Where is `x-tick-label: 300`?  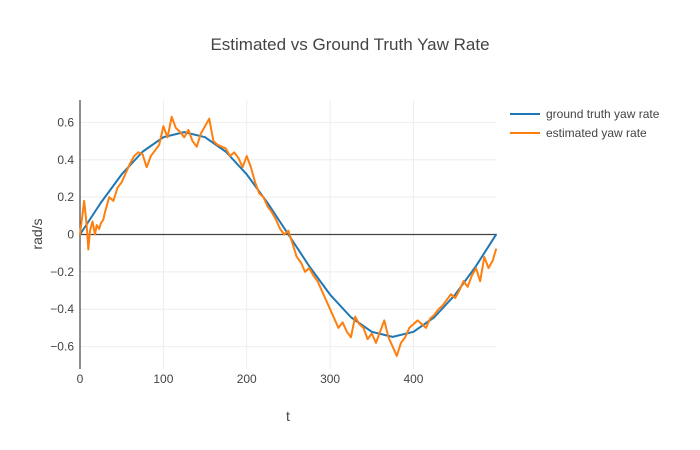
x-tick-label: 300 is located at coordinates (330, 379).